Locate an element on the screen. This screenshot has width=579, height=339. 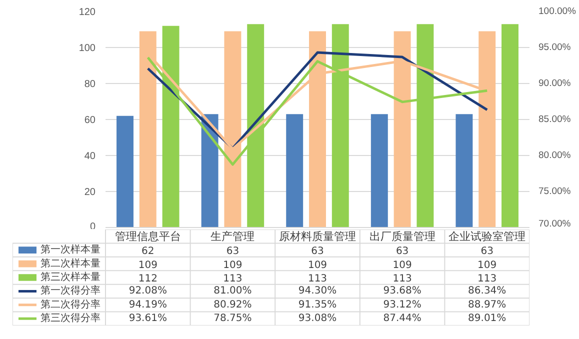
y2-tick-label: 85.00% is located at coordinates (555, 119).